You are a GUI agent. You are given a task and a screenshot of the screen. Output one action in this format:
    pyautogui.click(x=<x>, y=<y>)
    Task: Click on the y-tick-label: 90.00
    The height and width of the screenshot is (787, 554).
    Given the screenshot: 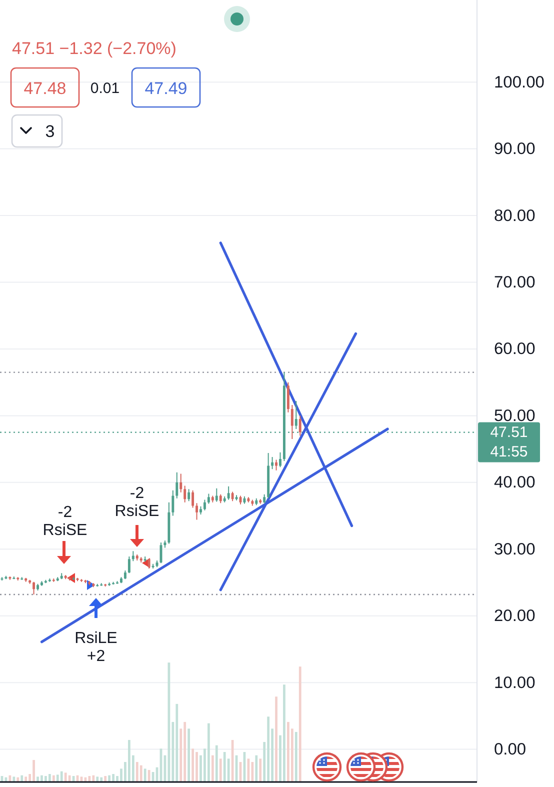 What is the action you would take?
    pyautogui.click(x=515, y=149)
    